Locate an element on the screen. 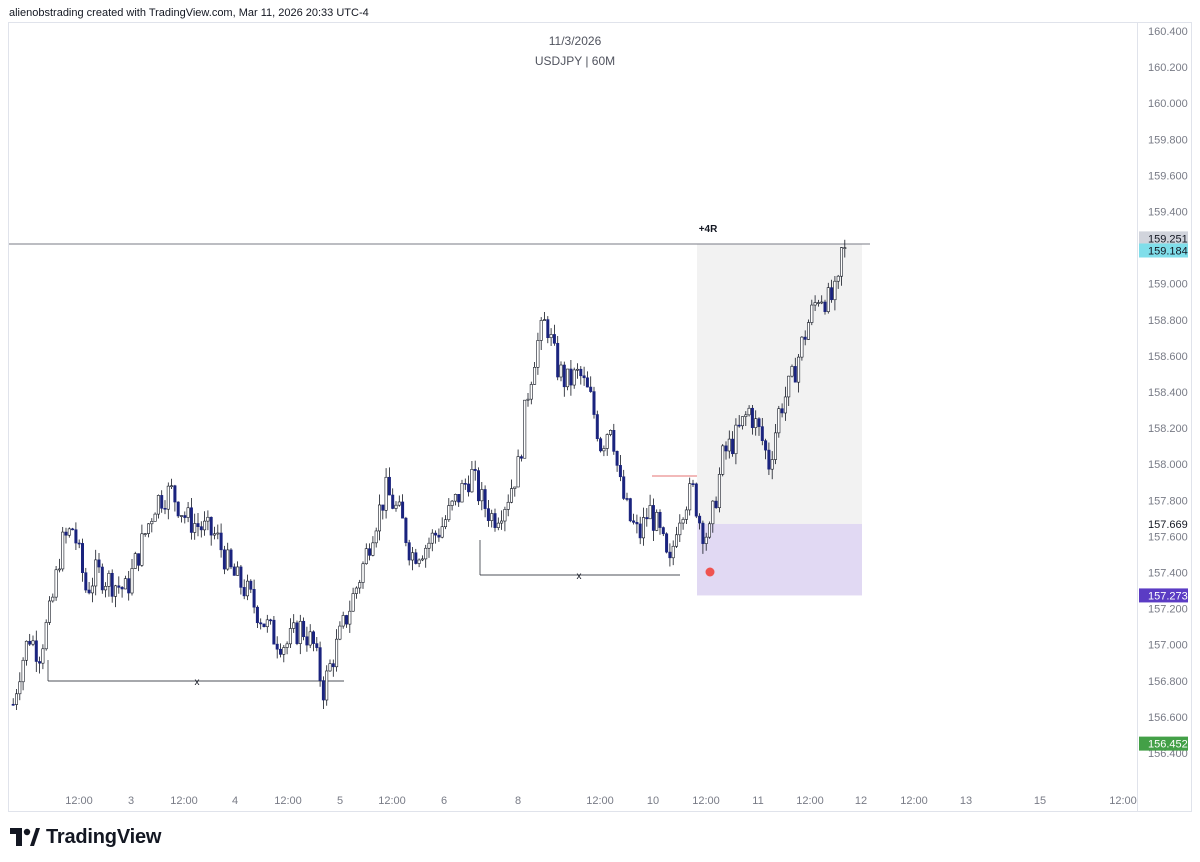 The width and height of the screenshot is (1200, 862). time-tick-label: 3 is located at coordinates (131, 801).